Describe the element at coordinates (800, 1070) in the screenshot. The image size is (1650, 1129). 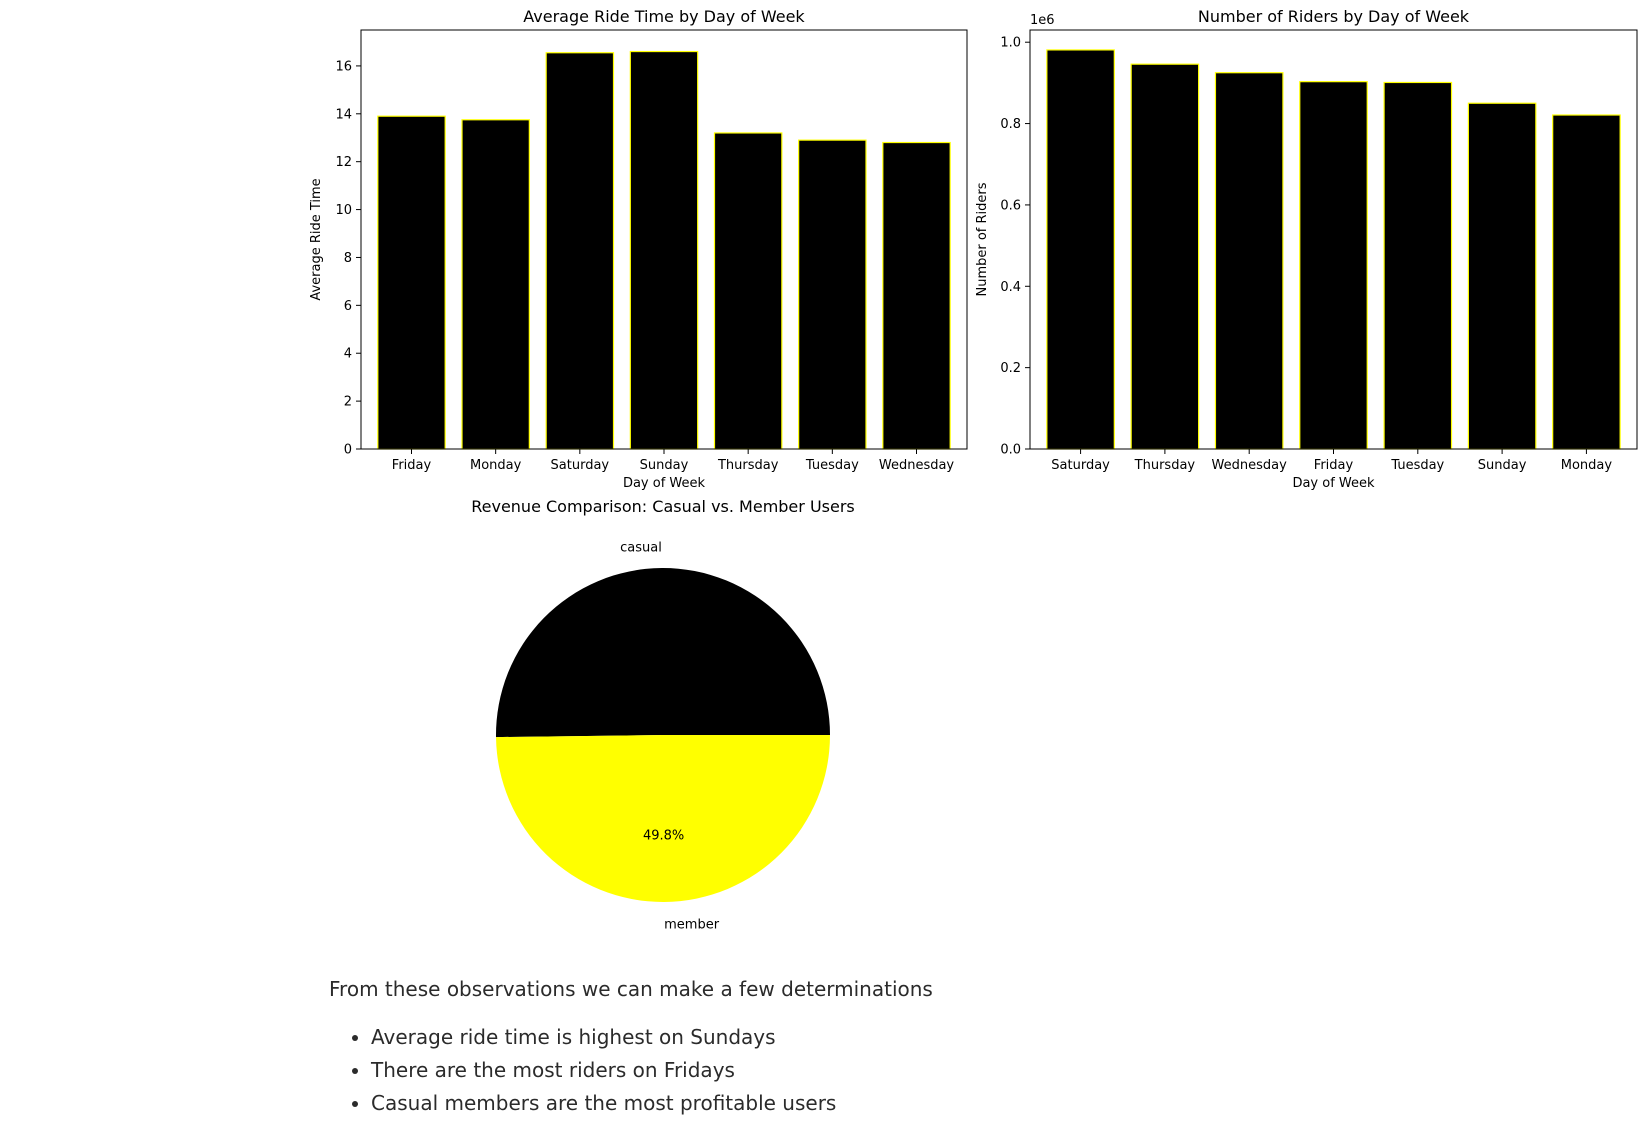
I see `observation-item: There are the most riders on Fridays` at that location.